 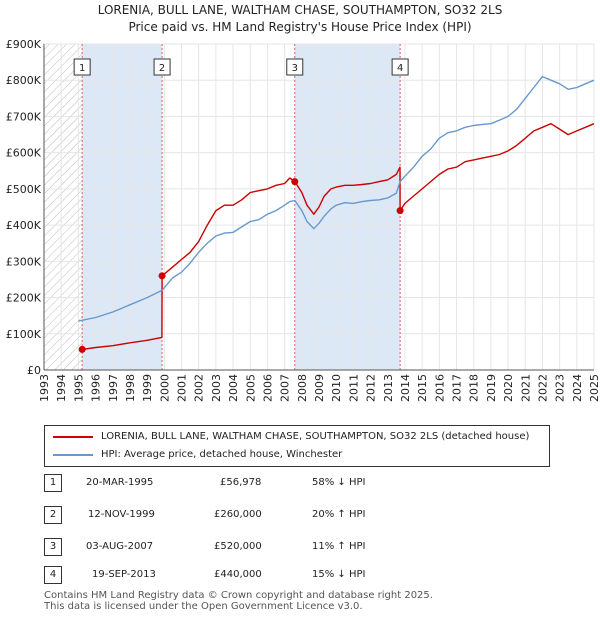 What do you see at coordinates (525, 388) in the screenshot?
I see `x-tick-label: 2021` at bounding box center [525, 388].